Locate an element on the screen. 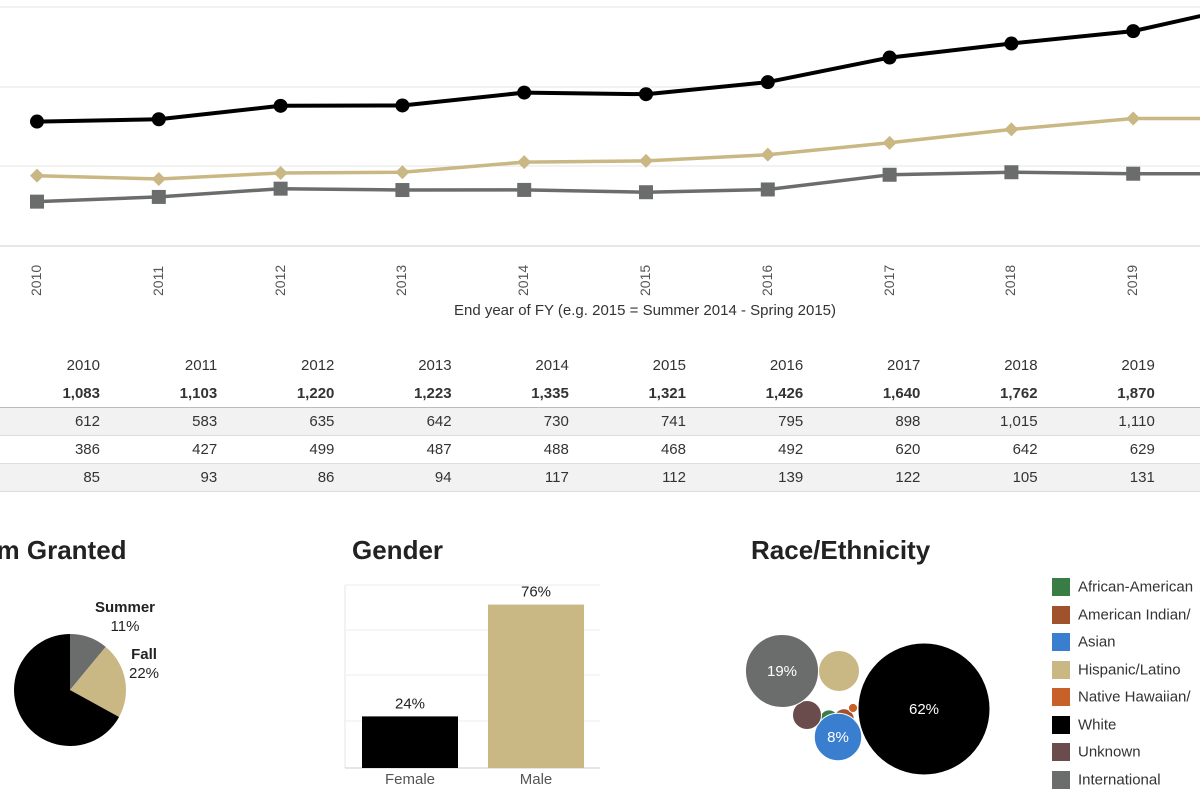 The image size is (1200, 800). legend-item: American Indian/ is located at coordinates (1122, 619).